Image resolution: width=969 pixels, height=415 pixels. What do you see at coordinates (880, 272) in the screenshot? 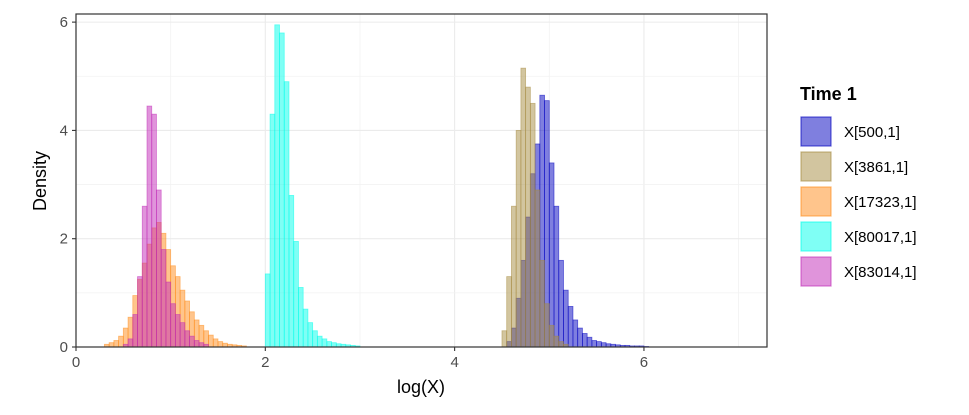
I see `legend-label: X[83014,1]` at bounding box center [880, 272].